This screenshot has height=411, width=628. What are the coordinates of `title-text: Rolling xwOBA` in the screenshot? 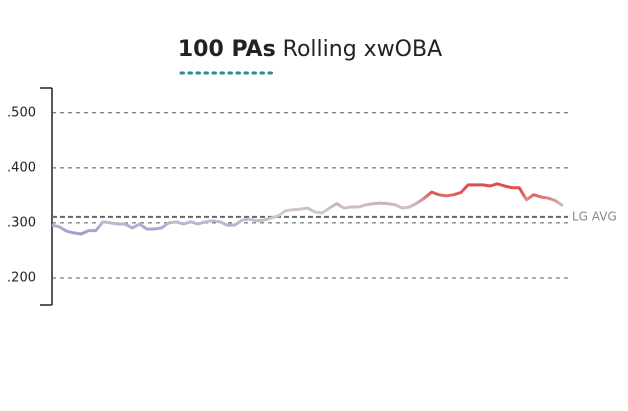 It's located at (362, 49).